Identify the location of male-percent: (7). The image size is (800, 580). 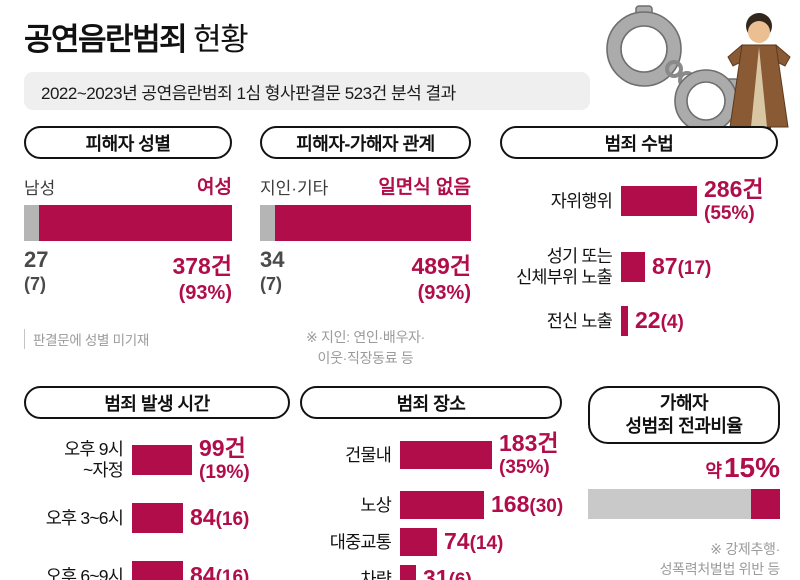
(35, 284).